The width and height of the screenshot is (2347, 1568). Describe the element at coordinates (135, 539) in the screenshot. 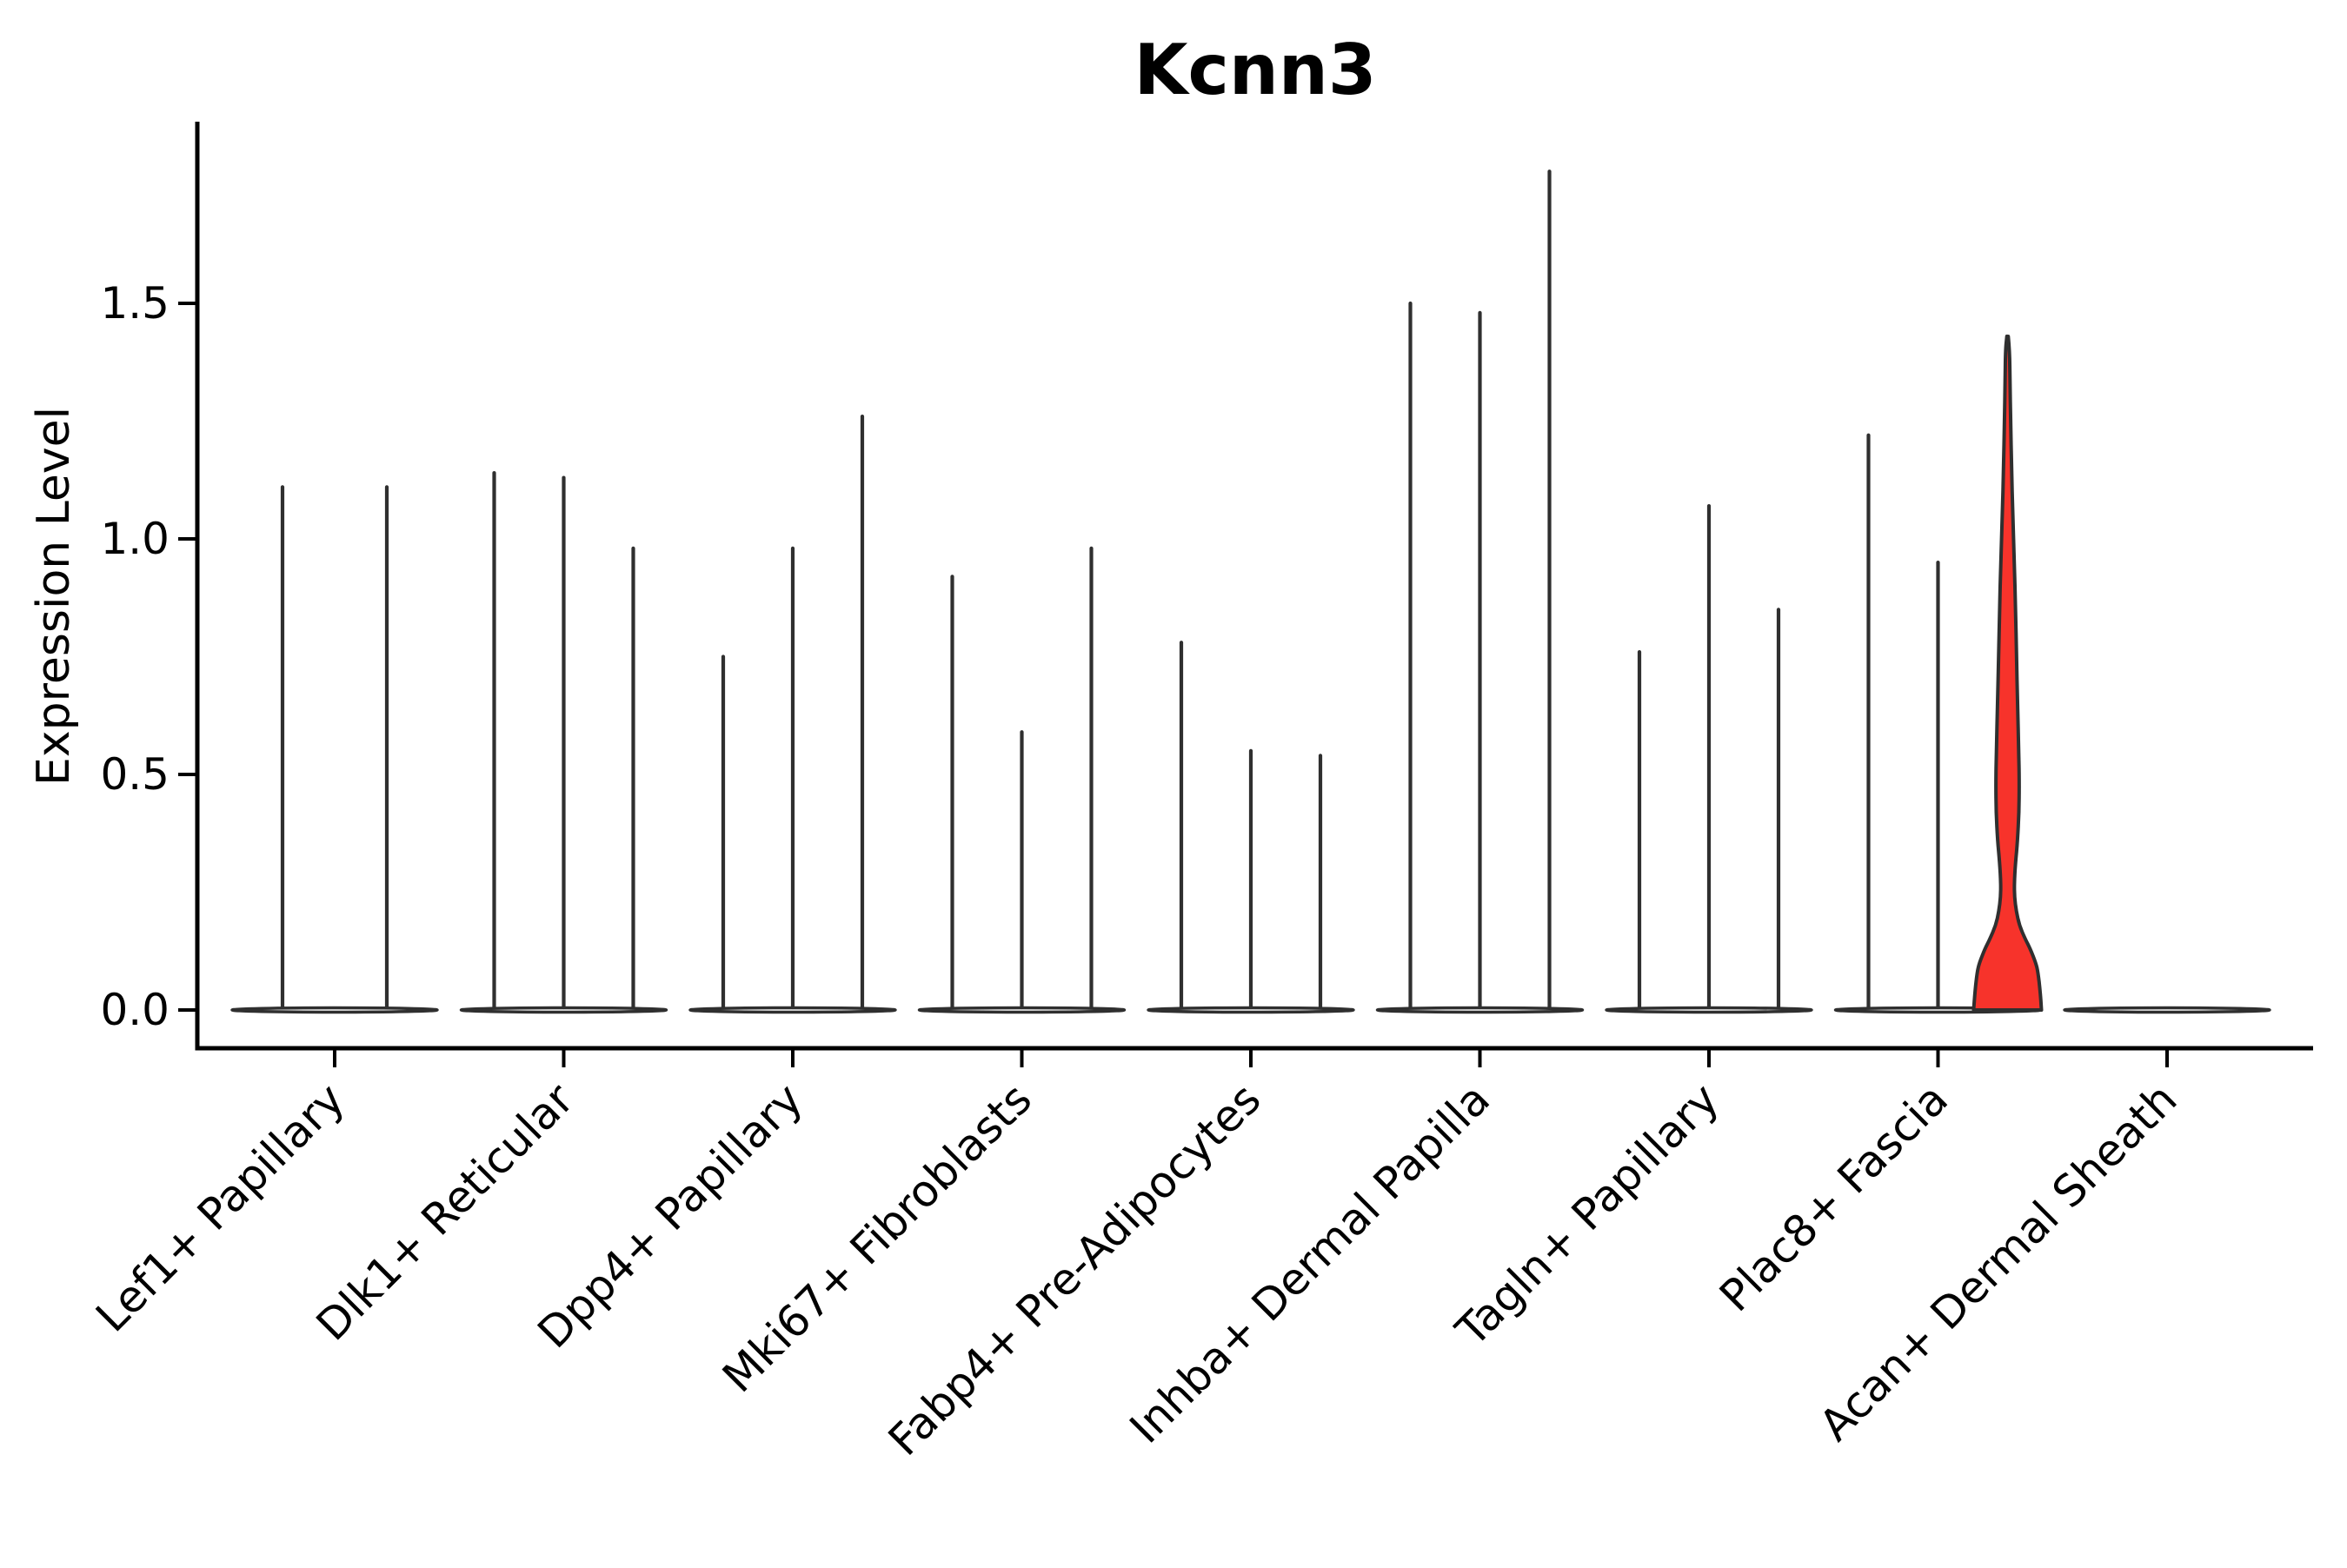

I see `y-tick-label: 1.0` at that location.